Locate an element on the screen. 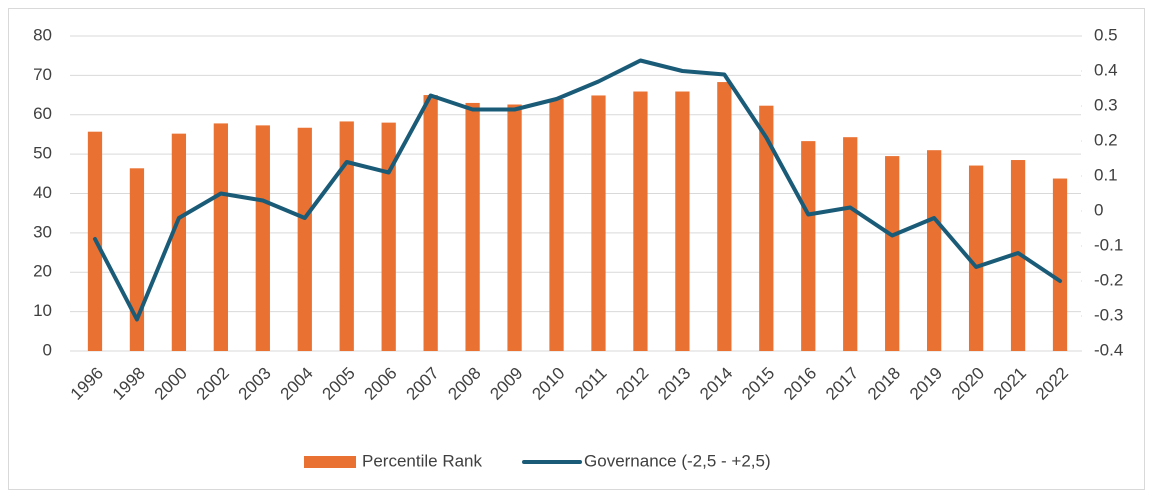  y2-tick-label: -0.2 is located at coordinates (1108, 279).